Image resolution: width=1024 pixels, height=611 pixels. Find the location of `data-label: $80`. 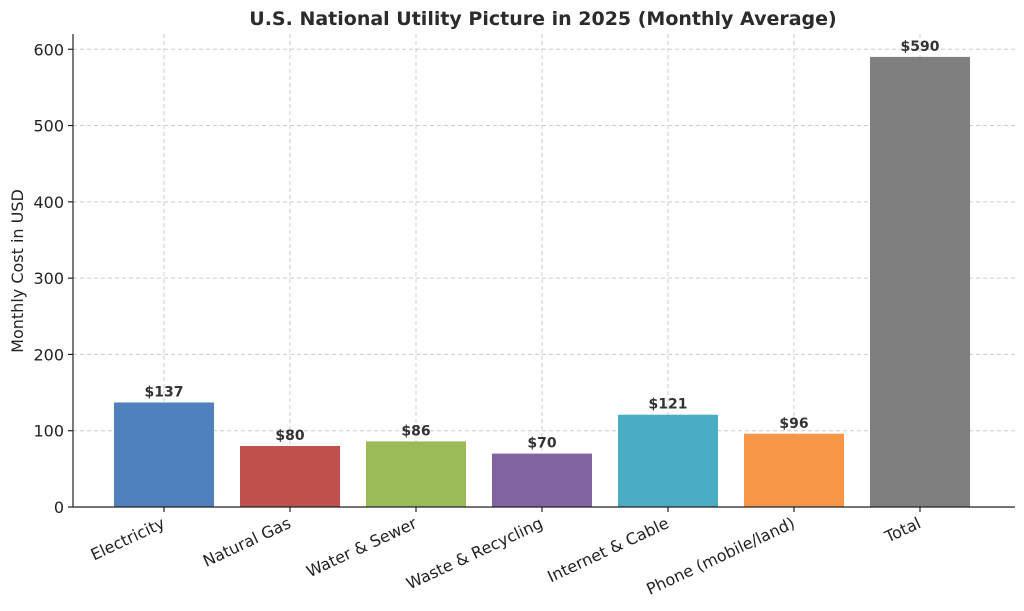

data-label: $80 is located at coordinates (289, 436).